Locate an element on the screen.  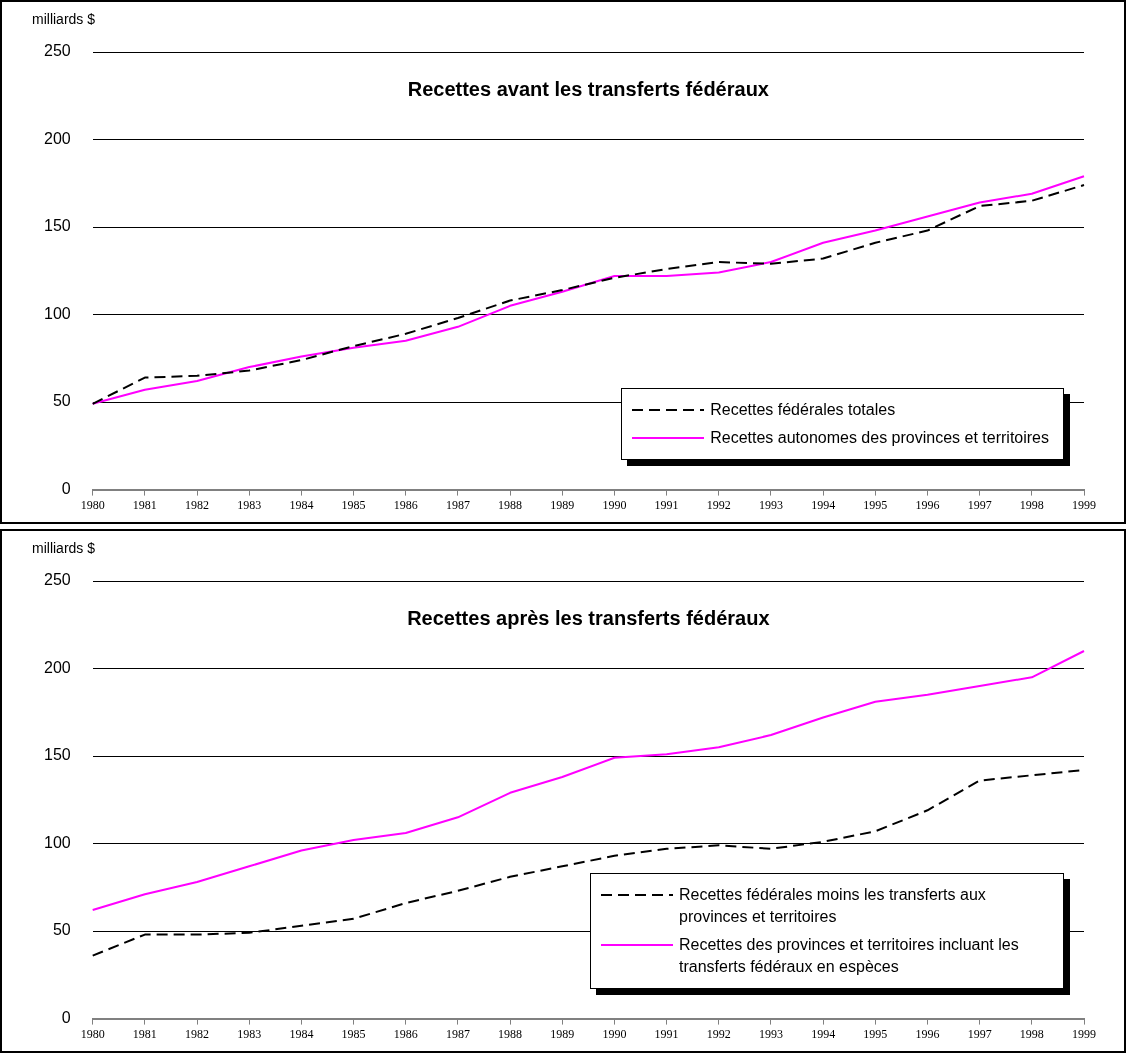
legend-label: Recettes des provinces et territoires incluant les transferts fédéraux en espèces is located at coordinates (849, 955).